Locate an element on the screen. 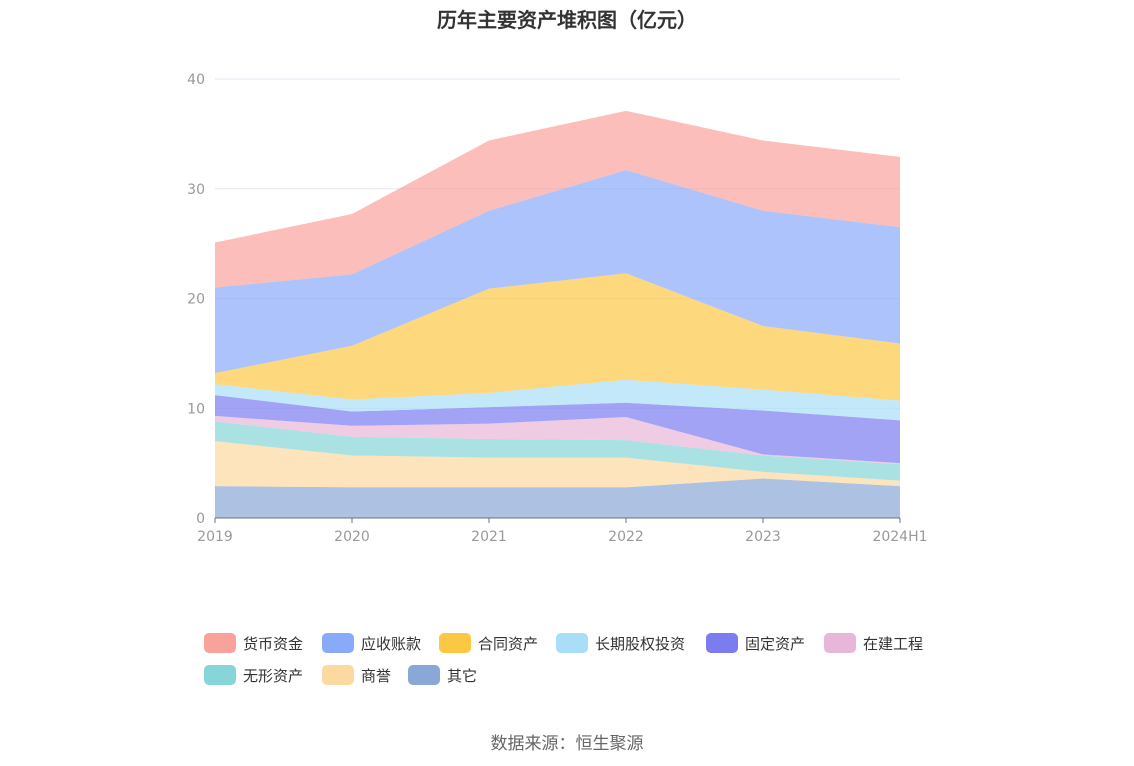  legend-item-yingshou: 应收账款 is located at coordinates (371, 643).